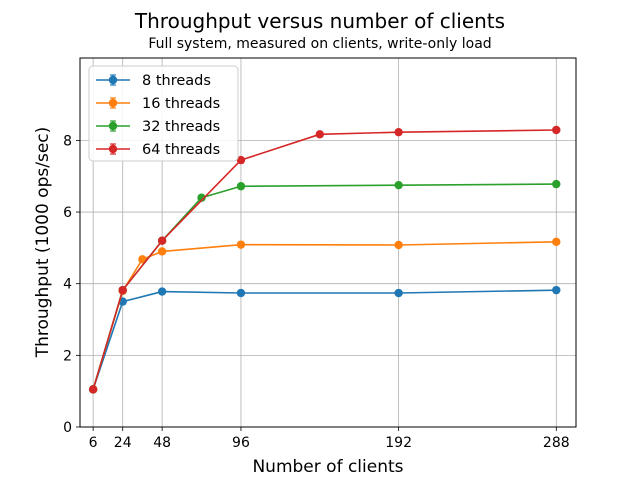 Image resolution: width=640 pixels, height=480 pixels. I want to click on legend-item: 64 threads, so click(158, 150).